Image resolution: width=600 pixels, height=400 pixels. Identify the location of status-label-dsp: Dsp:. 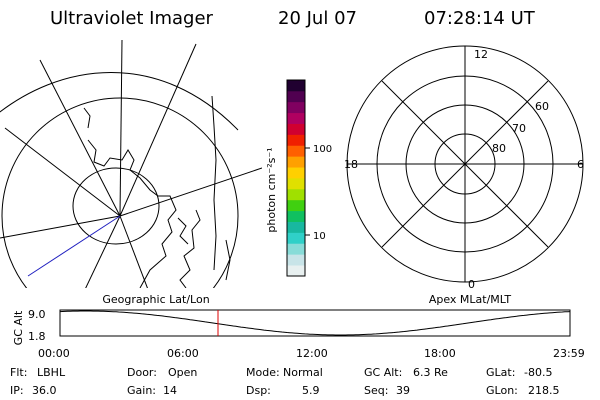
(258, 390).